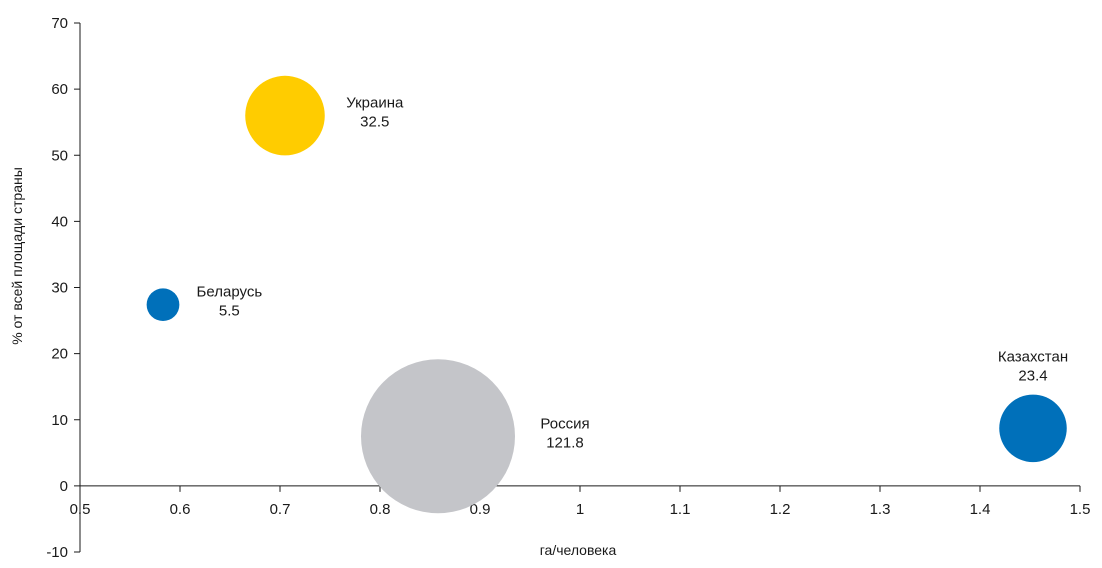 This screenshot has height=568, width=1102. I want to click on bubble-label-country: Украина, so click(375, 103).